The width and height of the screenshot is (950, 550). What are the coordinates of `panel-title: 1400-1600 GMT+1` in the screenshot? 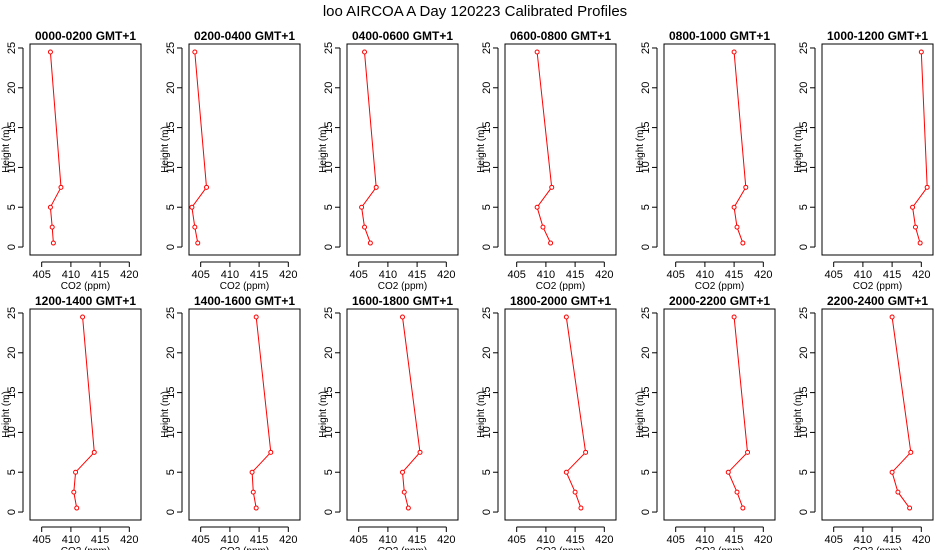 It's located at (244, 301).